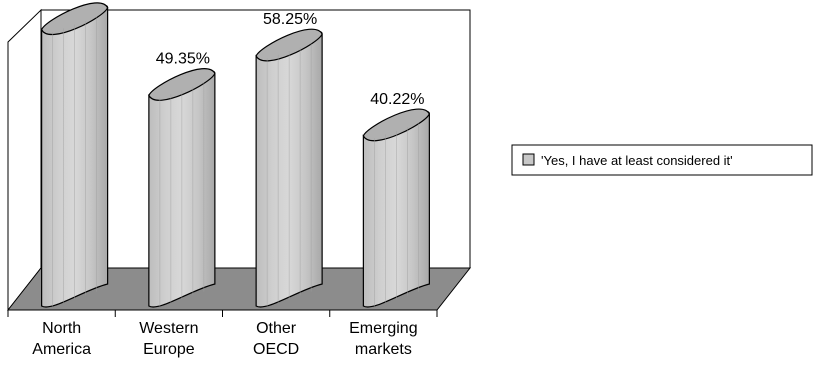  Describe the element at coordinates (276, 328) in the screenshot. I see `category-label: Other` at that location.